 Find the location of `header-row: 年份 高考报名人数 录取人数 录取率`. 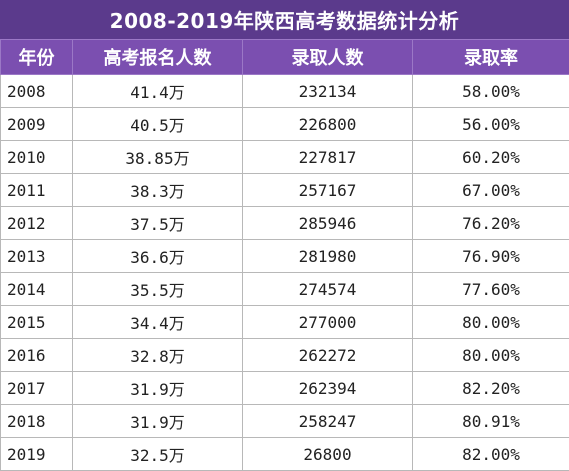

header-row: 年份 高考报名人数 录取人数 录取率 is located at coordinates (285, 57).